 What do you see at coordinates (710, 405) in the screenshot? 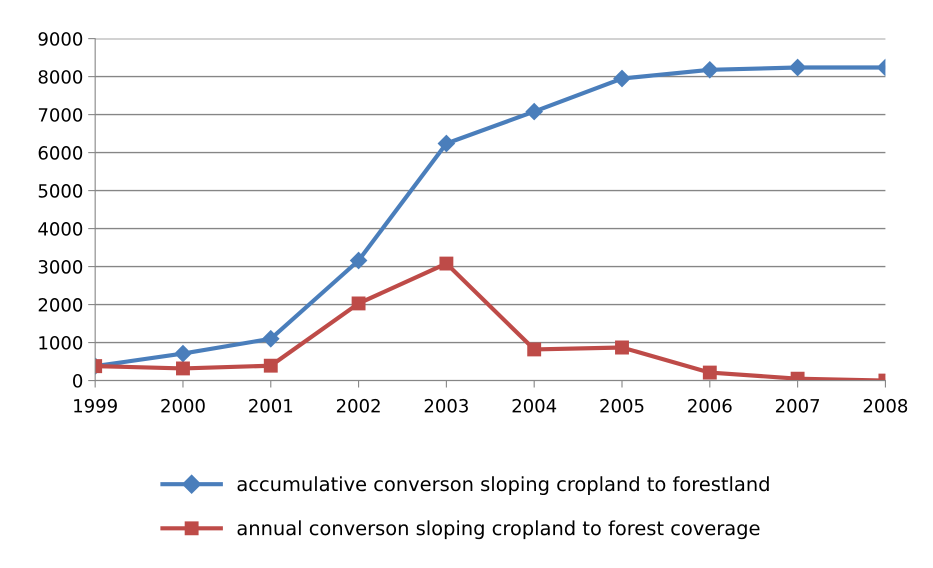
I see `x-tick-label: 2006` at bounding box center [710, 405].